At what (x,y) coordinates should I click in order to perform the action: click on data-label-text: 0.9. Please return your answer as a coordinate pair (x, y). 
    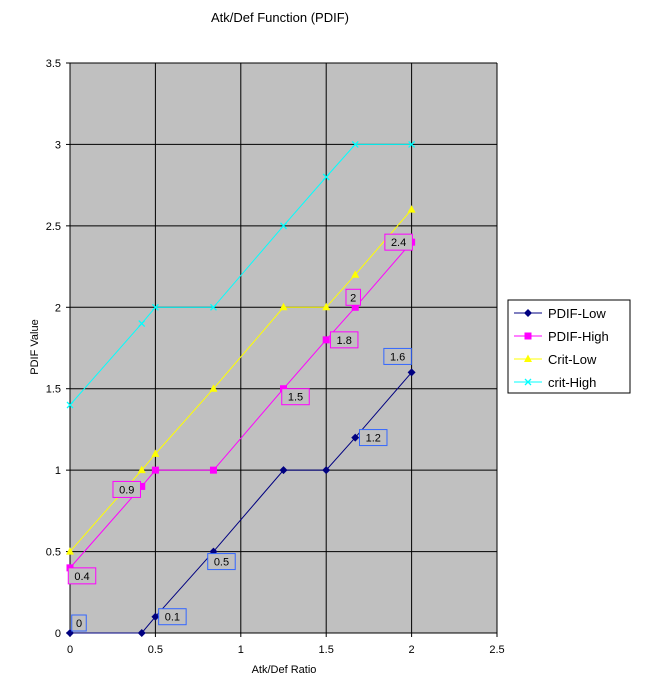
    Looking at the image, I should click on (126, 490).